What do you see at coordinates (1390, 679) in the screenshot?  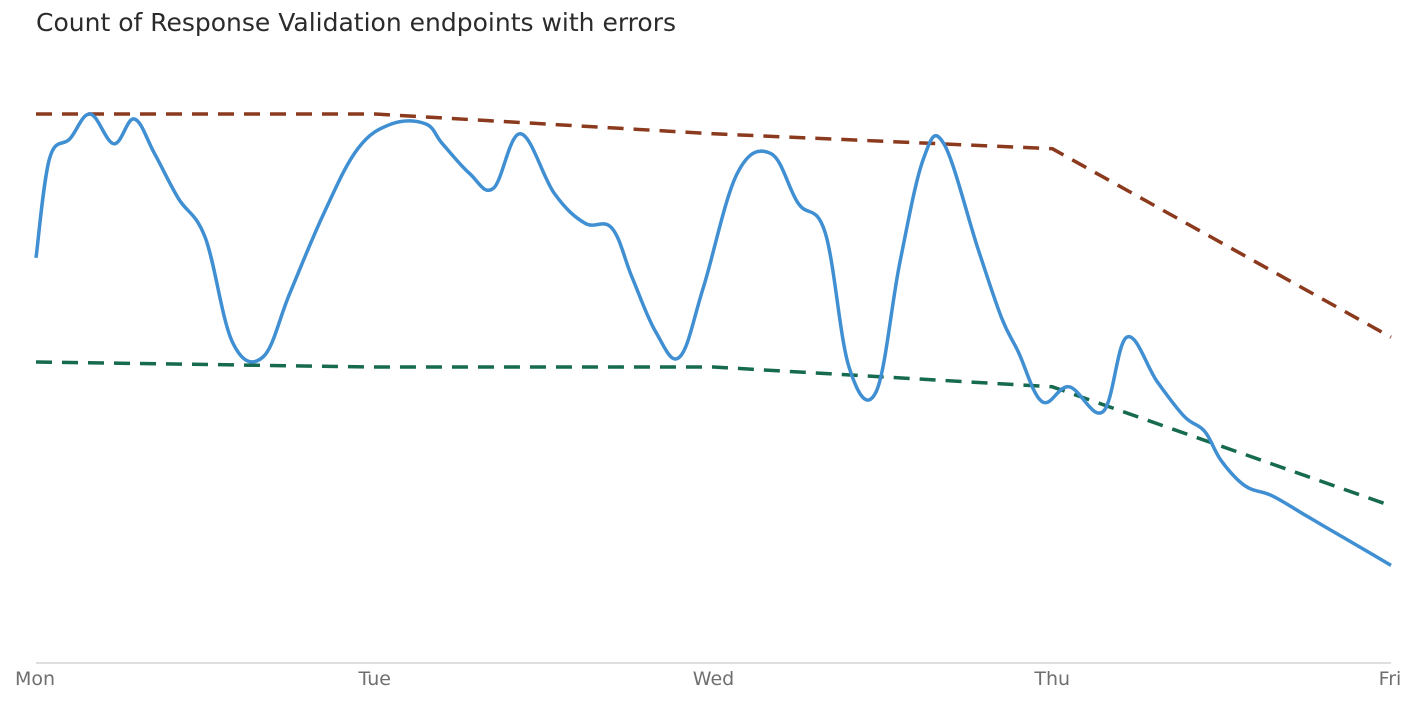 I see `x-tick-label: Fri` at bounding box center [1390, 679].